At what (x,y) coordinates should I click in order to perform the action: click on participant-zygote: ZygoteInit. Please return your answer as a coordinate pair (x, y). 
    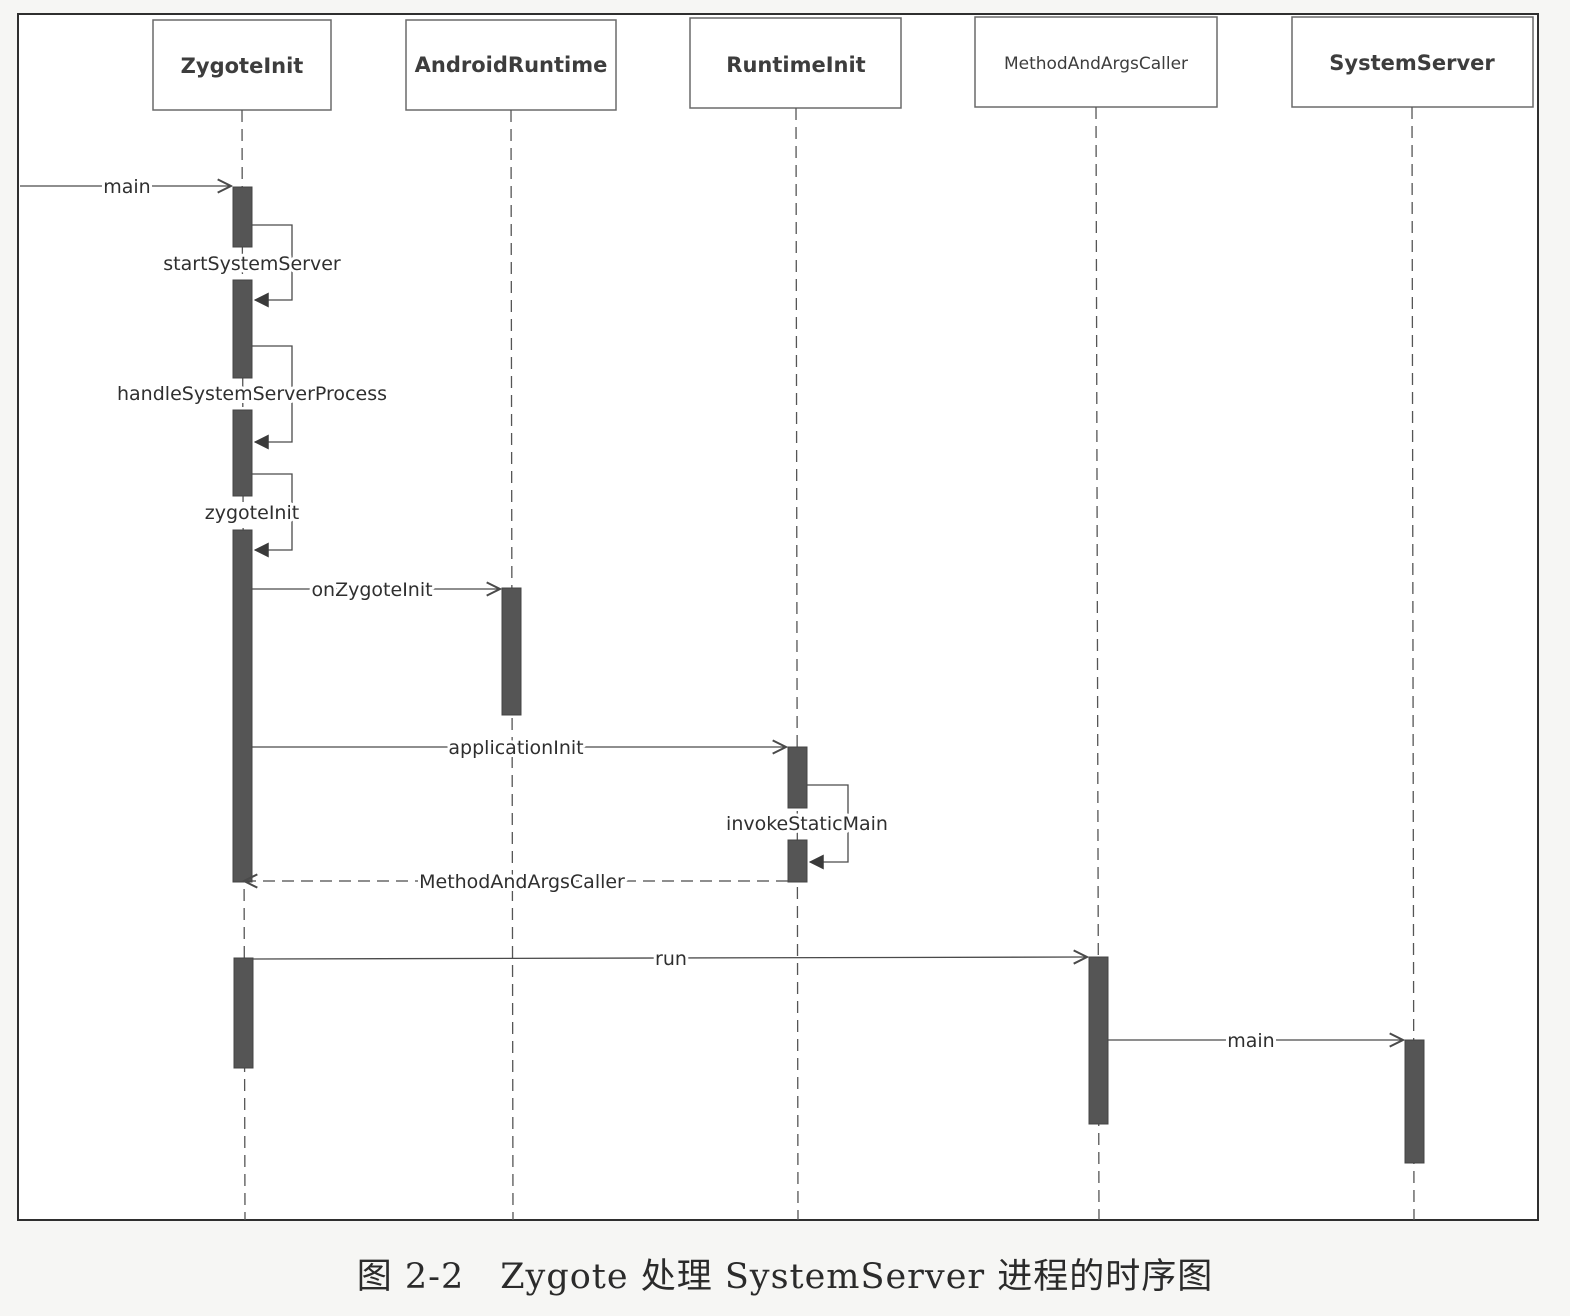
    Looking at the image, I should click on (242, 65).